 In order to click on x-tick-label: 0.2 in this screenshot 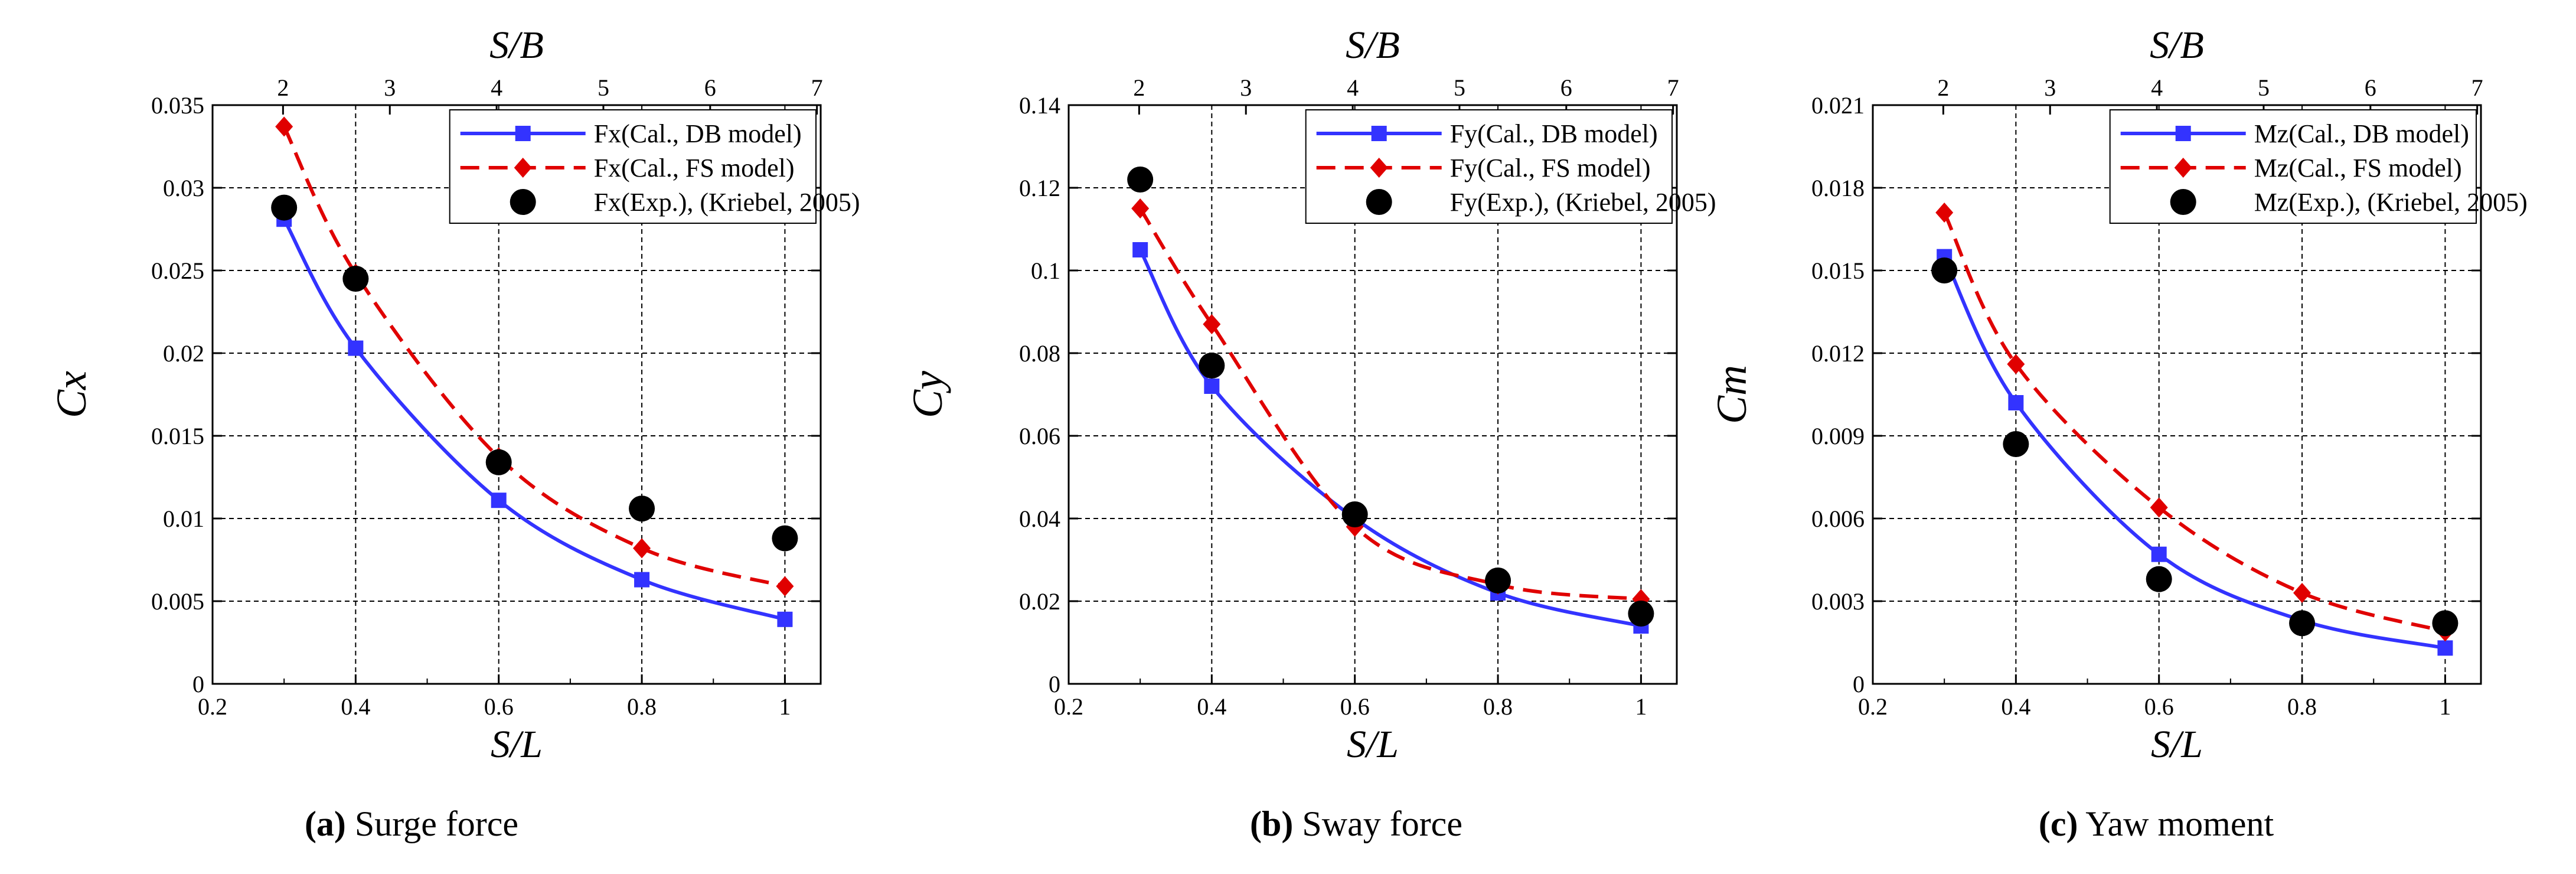, I will do `click(212, 706)`.